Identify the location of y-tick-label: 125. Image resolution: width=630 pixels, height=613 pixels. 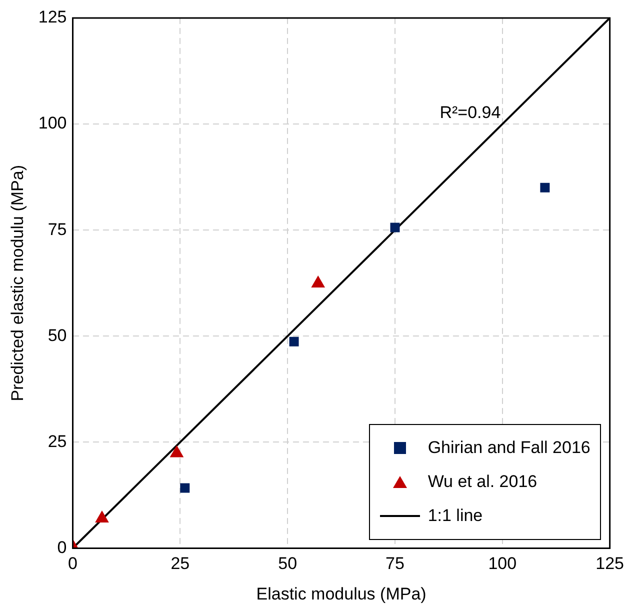
(52, 17).